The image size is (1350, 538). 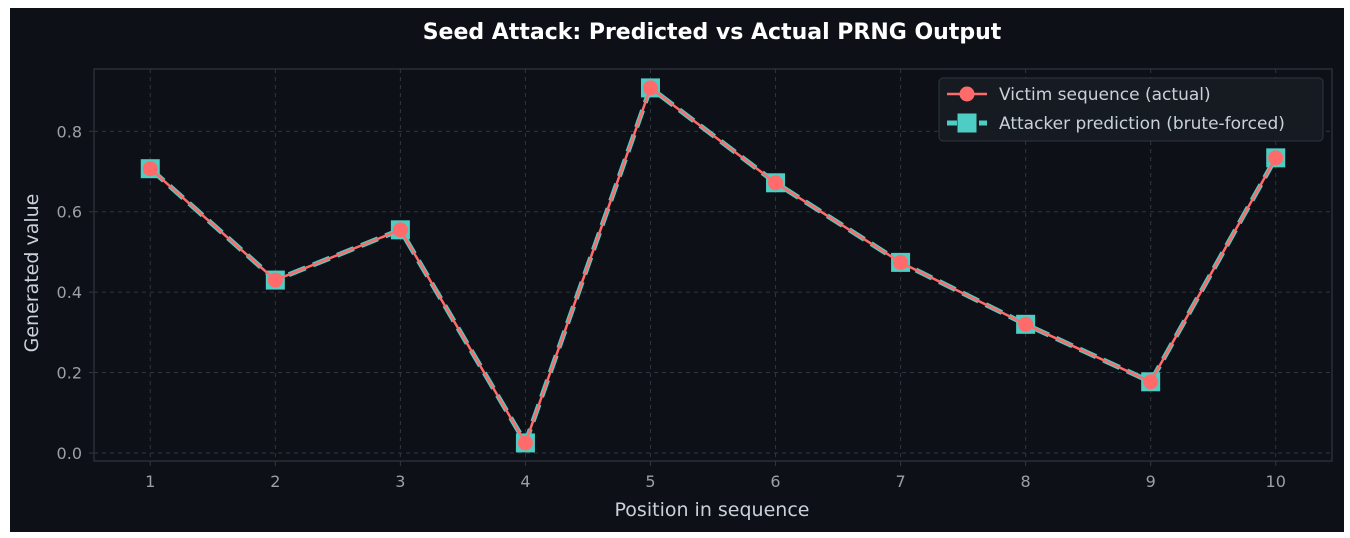 What do you see at coordinates (69, 292) in the screenshot?
I see `y-tick-label: 0.4` at bounding box center [69, 292].